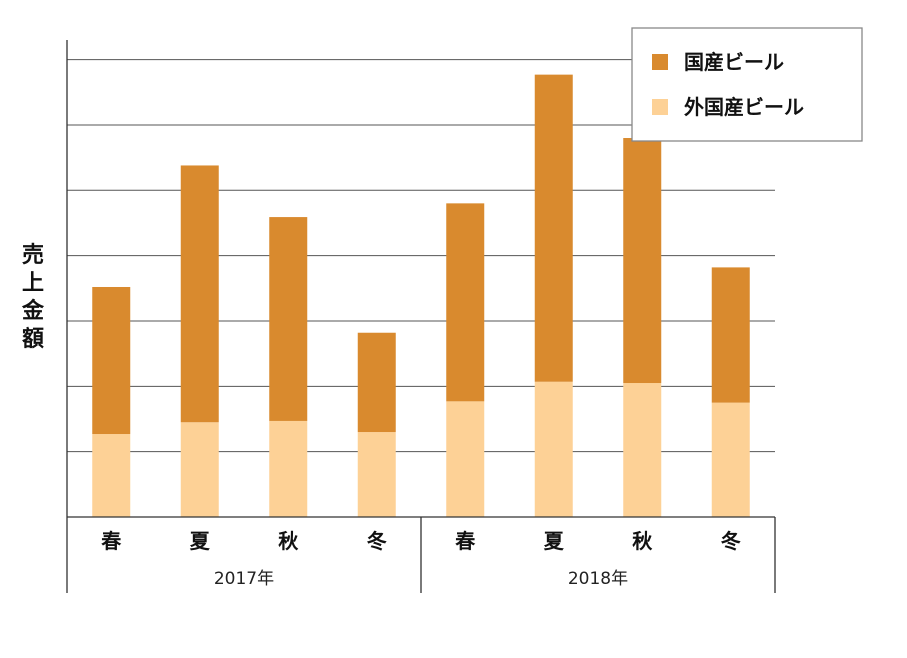  What do you see at coordinates (200, 541) in the screenshot?
I see `x-tick-label-2: 夏` at bounding box center [200, 541].